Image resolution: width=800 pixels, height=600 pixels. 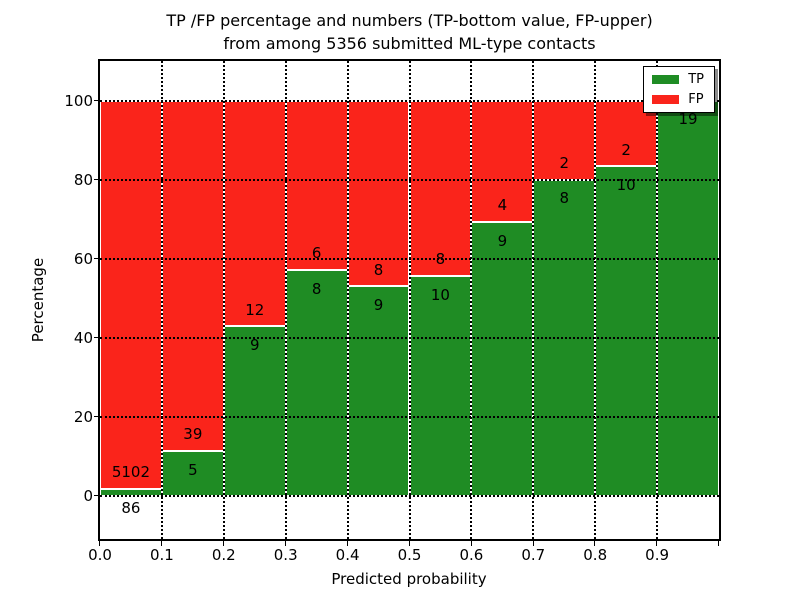 I want to click on legend: TP FP, so click(x=679, y=89).